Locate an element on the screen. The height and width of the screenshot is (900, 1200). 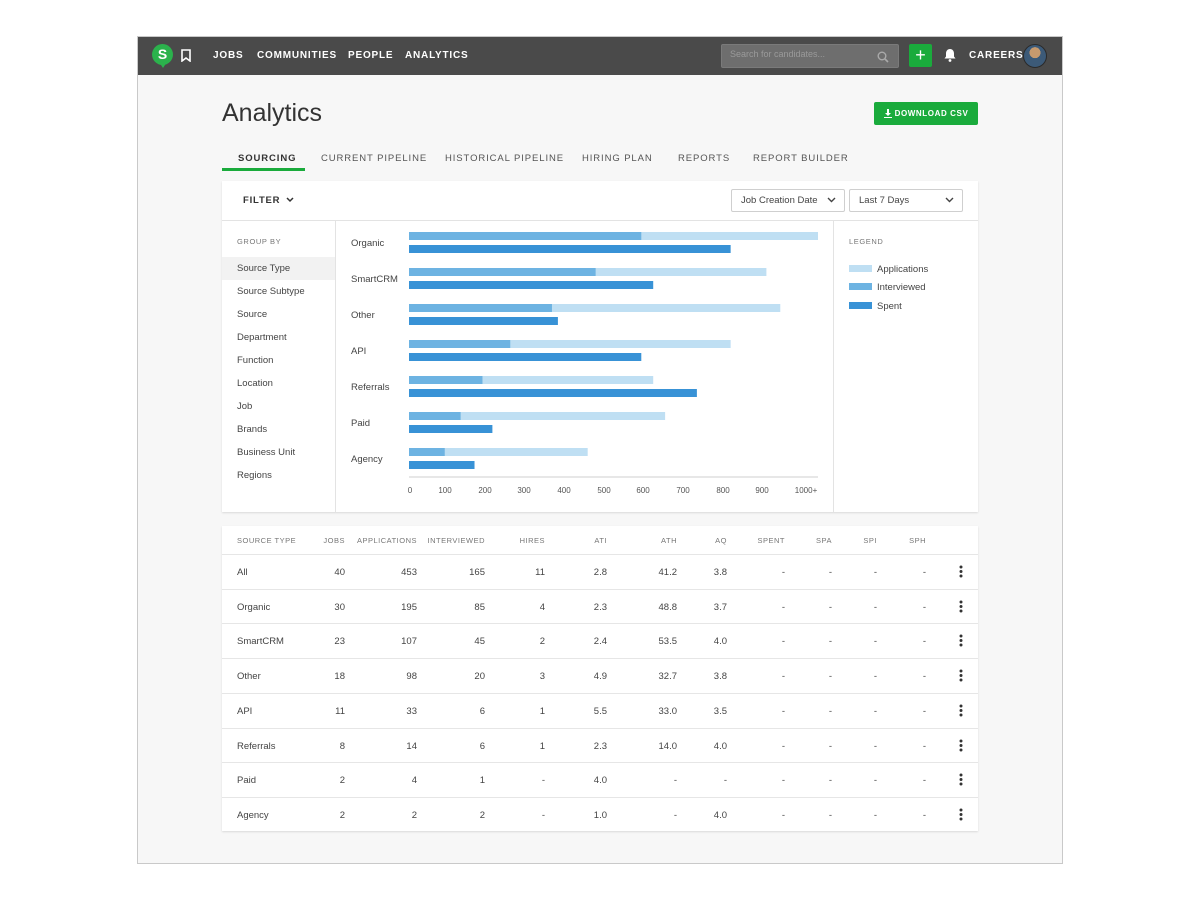
table-cell: 14 is located at coordinates (411, 746).